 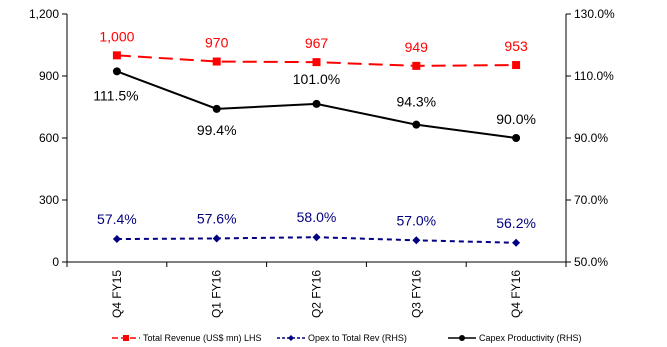 What do you see at coordinates (55, 262) in the screenshot?
I see `left-tick-label: 0` at bounding box center [55, 262].